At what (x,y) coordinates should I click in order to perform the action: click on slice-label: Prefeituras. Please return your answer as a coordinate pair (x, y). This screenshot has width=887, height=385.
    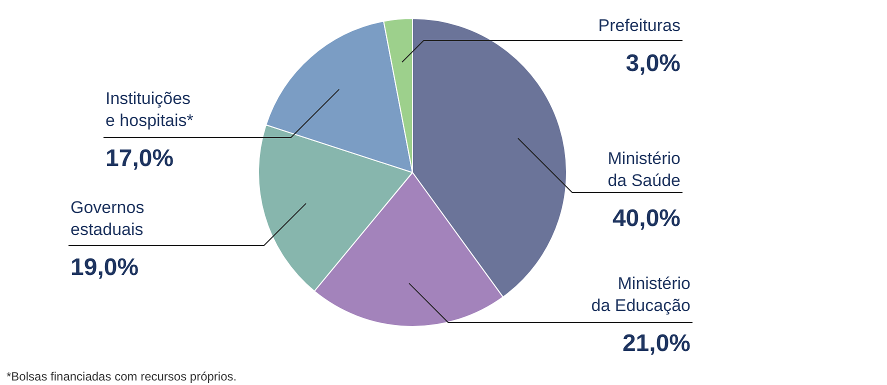
    Looking at the image, I should click on (639, 25).